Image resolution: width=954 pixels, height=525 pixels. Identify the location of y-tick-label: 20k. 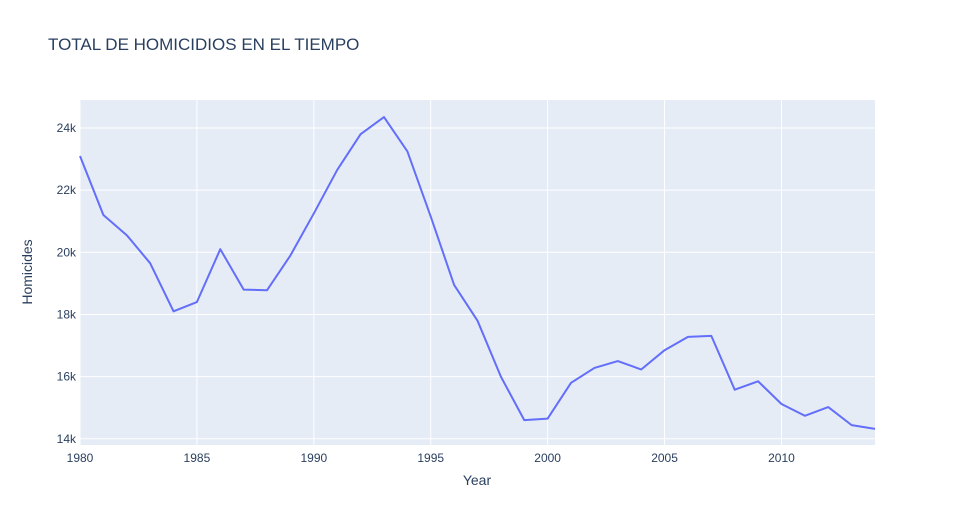
(67, 252).